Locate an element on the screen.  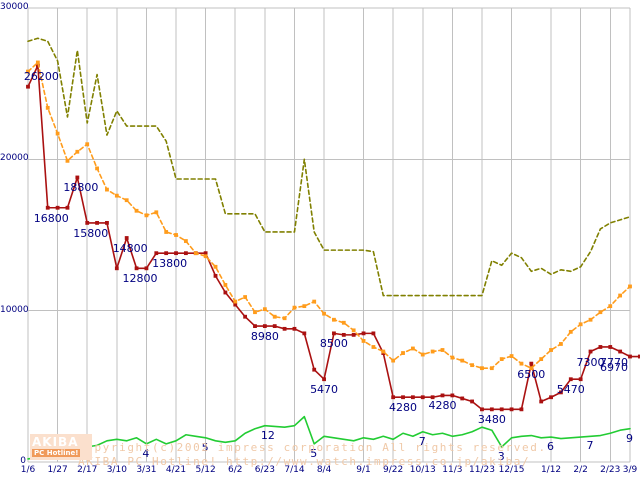
red-data-label: 6500 is located at coordinates (531, 374).